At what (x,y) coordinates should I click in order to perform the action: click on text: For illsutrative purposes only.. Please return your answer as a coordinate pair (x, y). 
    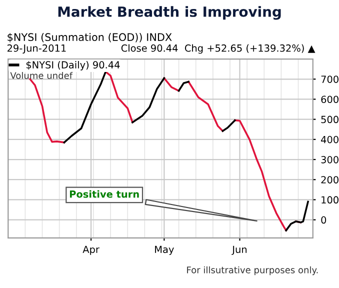
    Looking at the image, I should click on (252, 271).